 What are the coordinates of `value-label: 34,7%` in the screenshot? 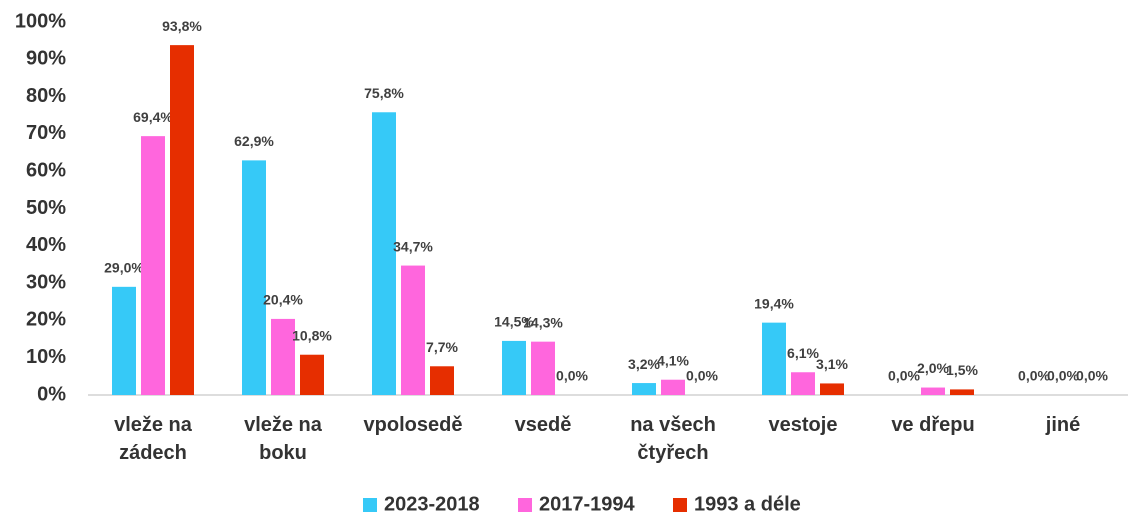 It's located at (413, 246).